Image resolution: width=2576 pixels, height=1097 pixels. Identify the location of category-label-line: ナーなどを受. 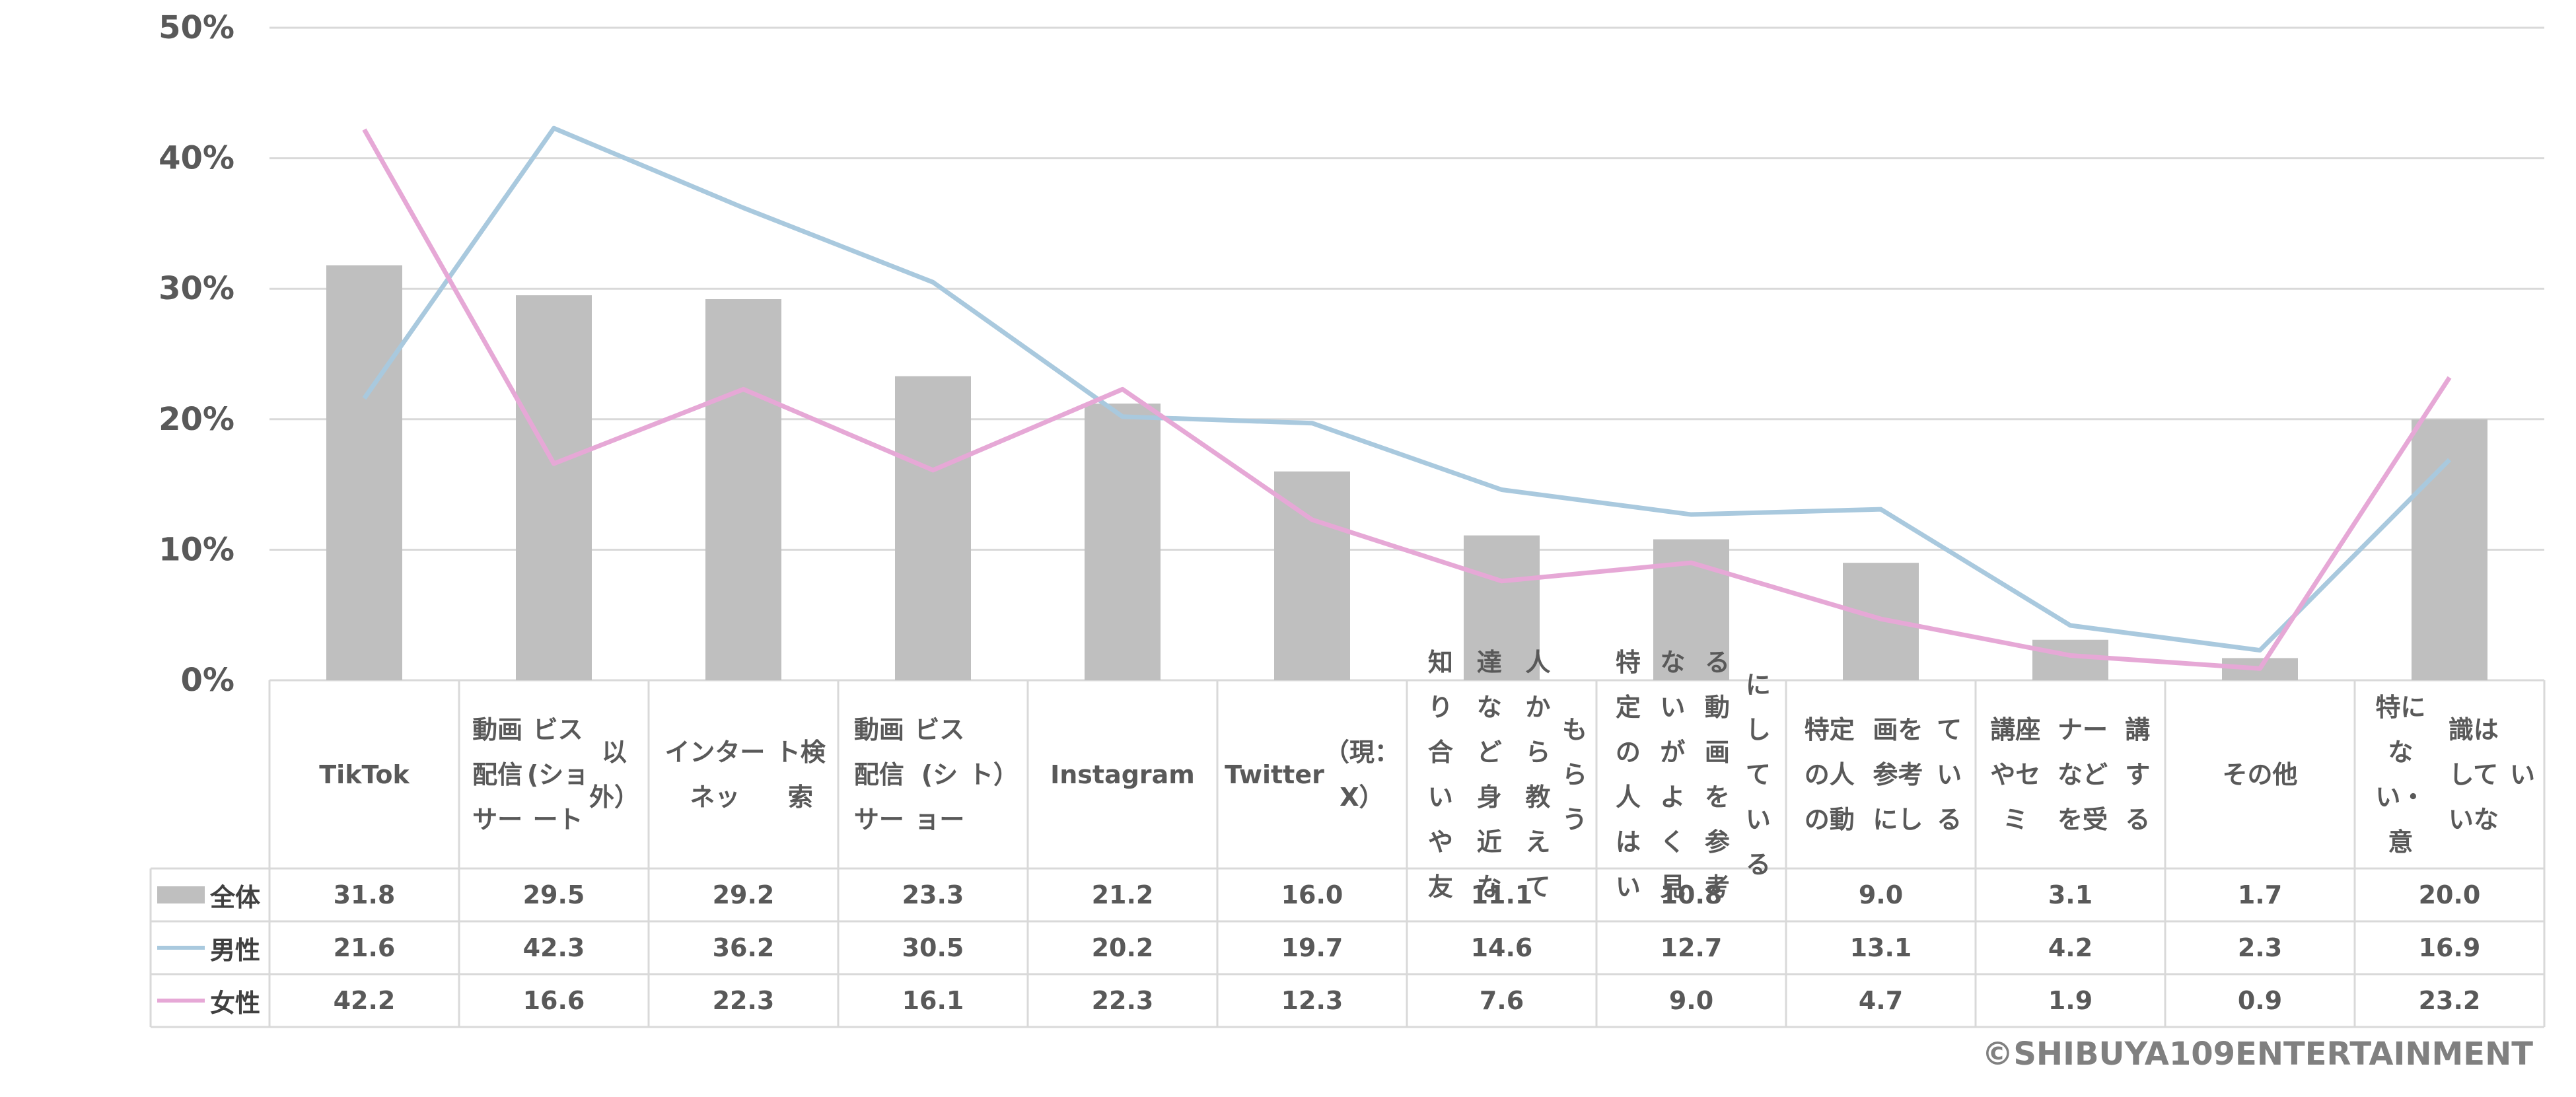
(2082, 774).